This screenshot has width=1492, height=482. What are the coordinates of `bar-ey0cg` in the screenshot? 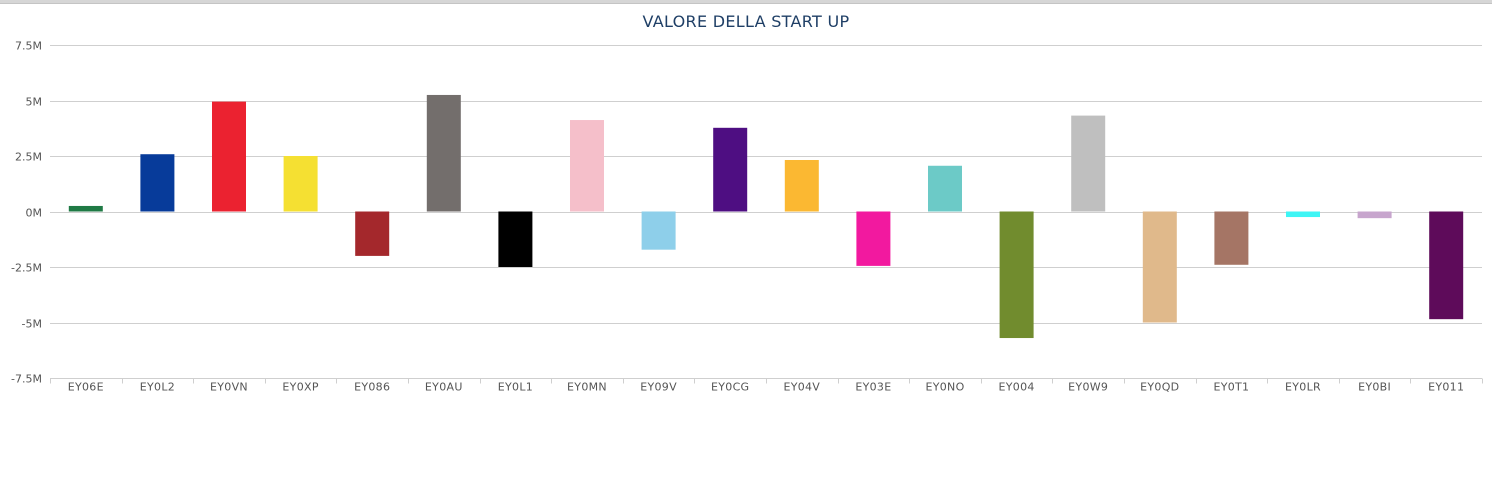 It's located at (730, 169).